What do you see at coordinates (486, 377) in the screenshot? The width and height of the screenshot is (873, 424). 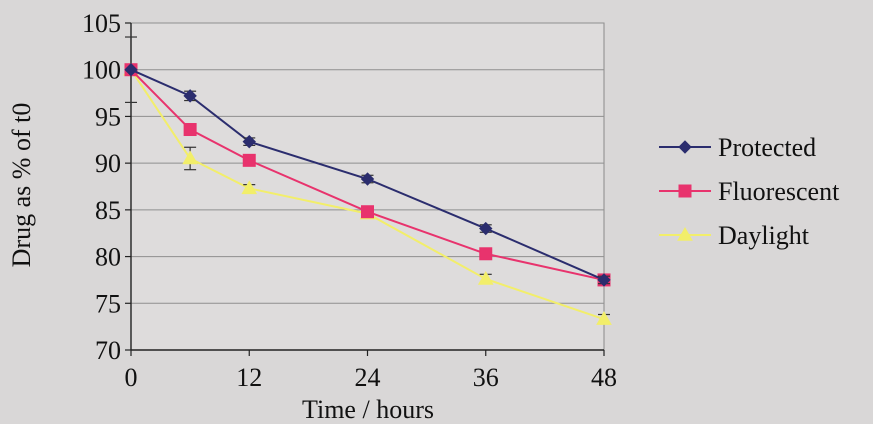 I see `x-tick-label: 36` at bounding box center [486, 377].